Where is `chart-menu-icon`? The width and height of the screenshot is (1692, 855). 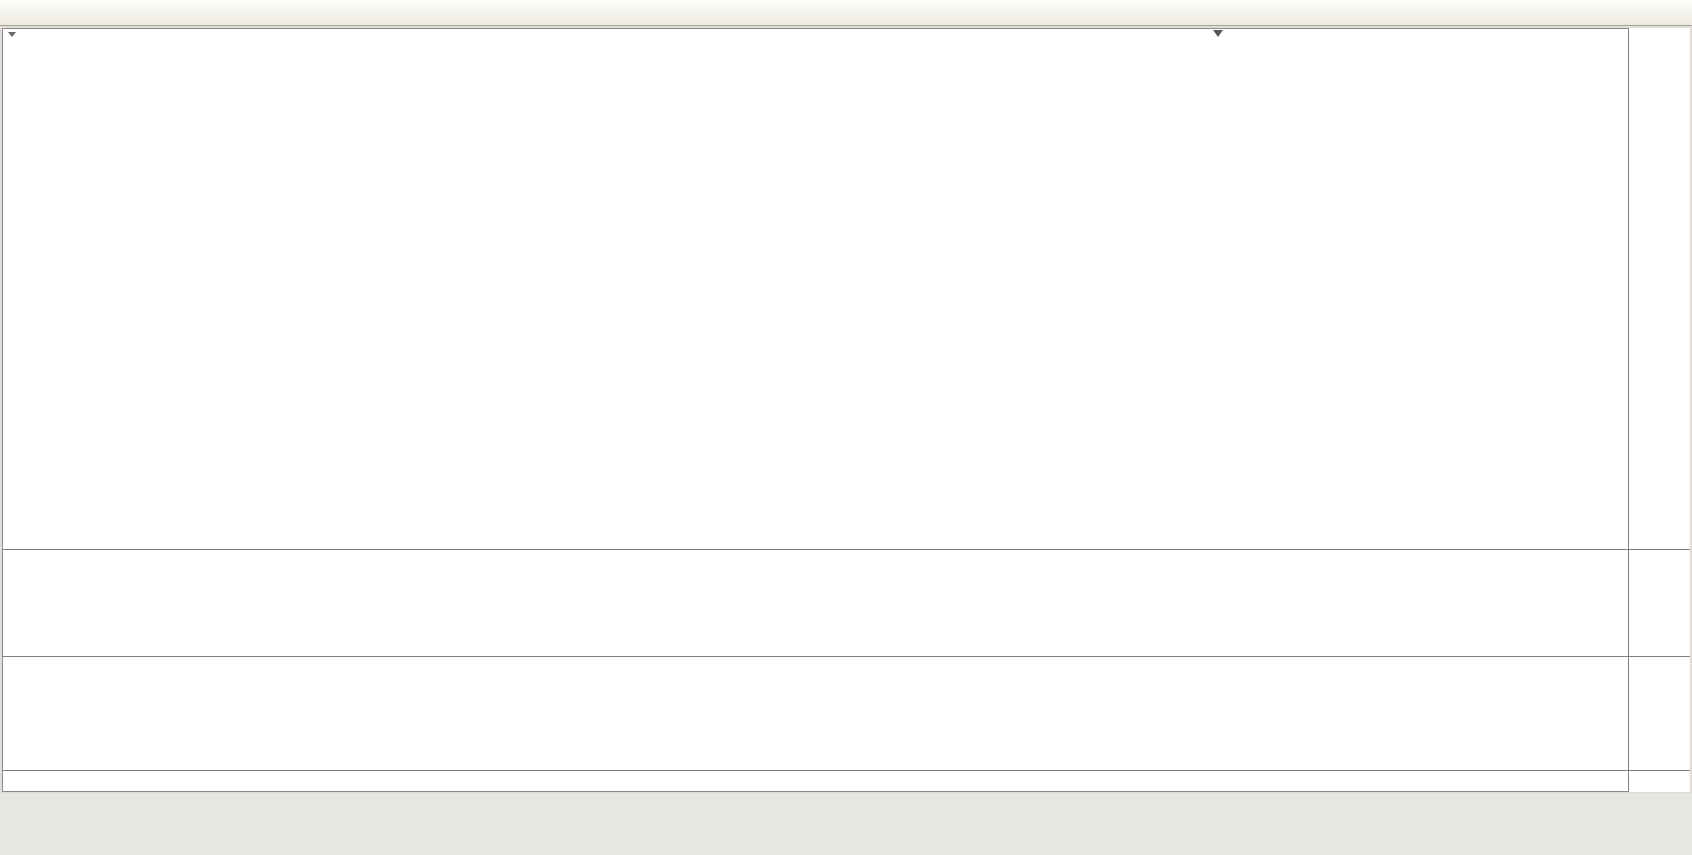 chart-menu-icon is located at coordinates (12, 34).